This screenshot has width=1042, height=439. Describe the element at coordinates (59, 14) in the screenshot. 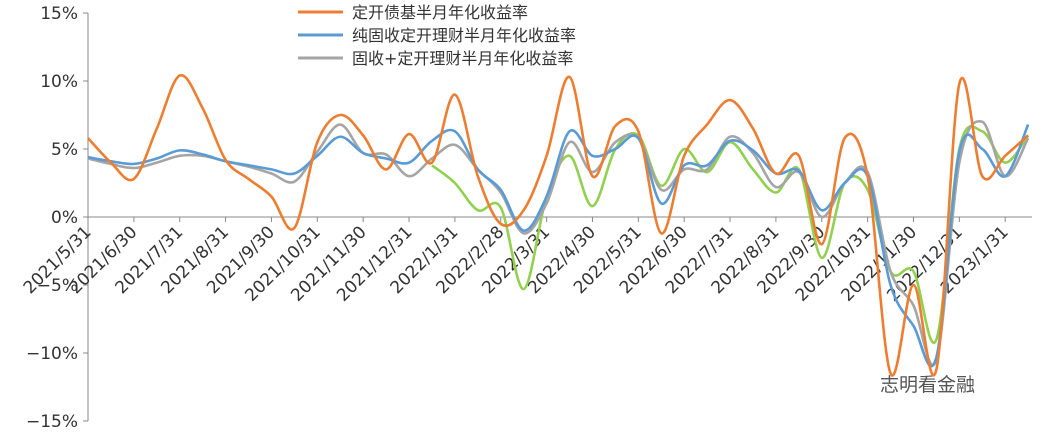

I see `y-tick-label: 15%` at that location.